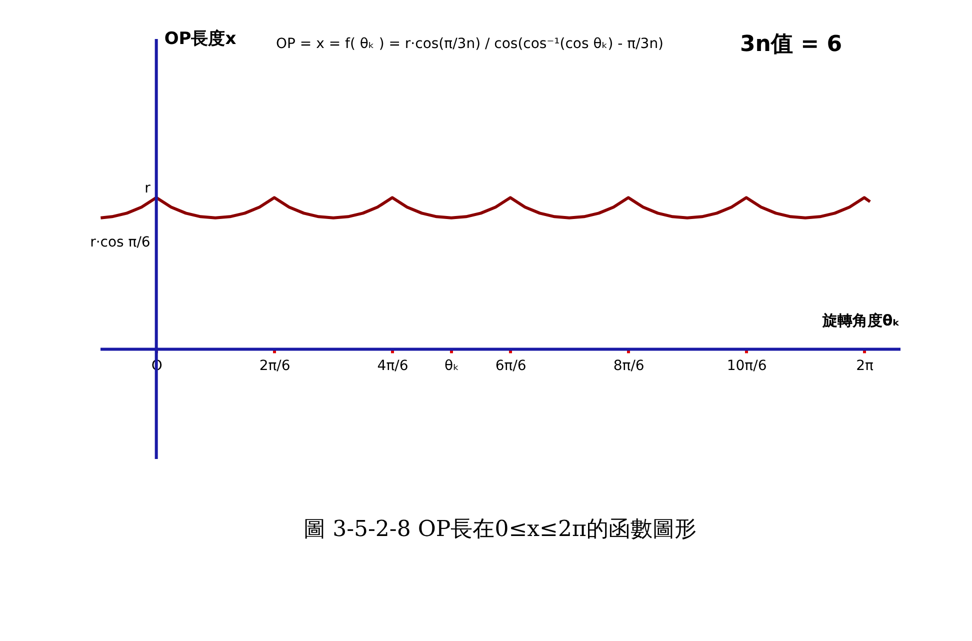 The height and width of the screenshot is (641, 972). What do you see at coordinates (510, 366) in the screenshot?
I see `x-tick-label: 6π/6` at bounding box center [510, 366].